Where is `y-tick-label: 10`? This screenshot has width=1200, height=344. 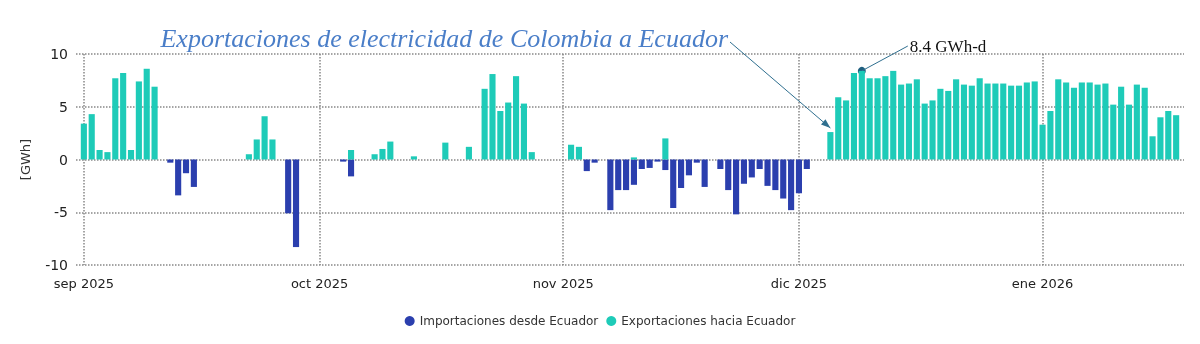
y-tick-label: 10 is located at coordinates (59, 54).